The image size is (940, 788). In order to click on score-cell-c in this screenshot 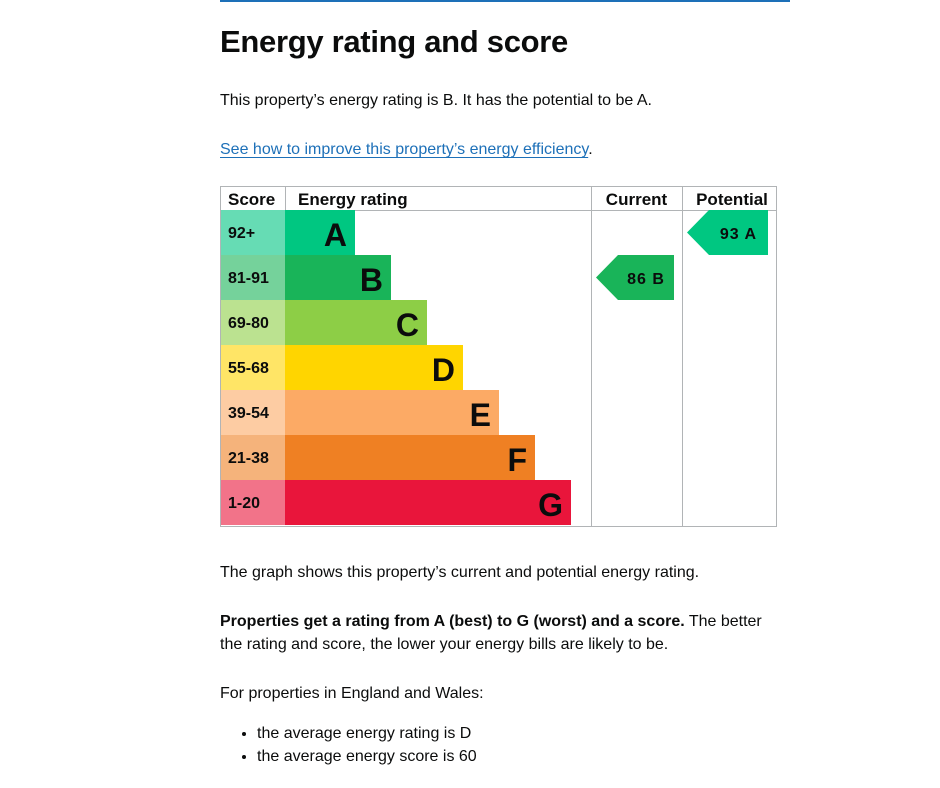, I will do `click(253, 322)`.